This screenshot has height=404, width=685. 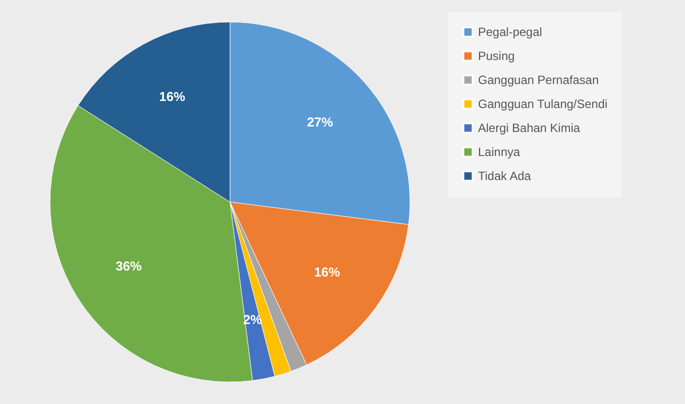 I want to click on legend-label: Lainnya, so click(x=499, y=152).